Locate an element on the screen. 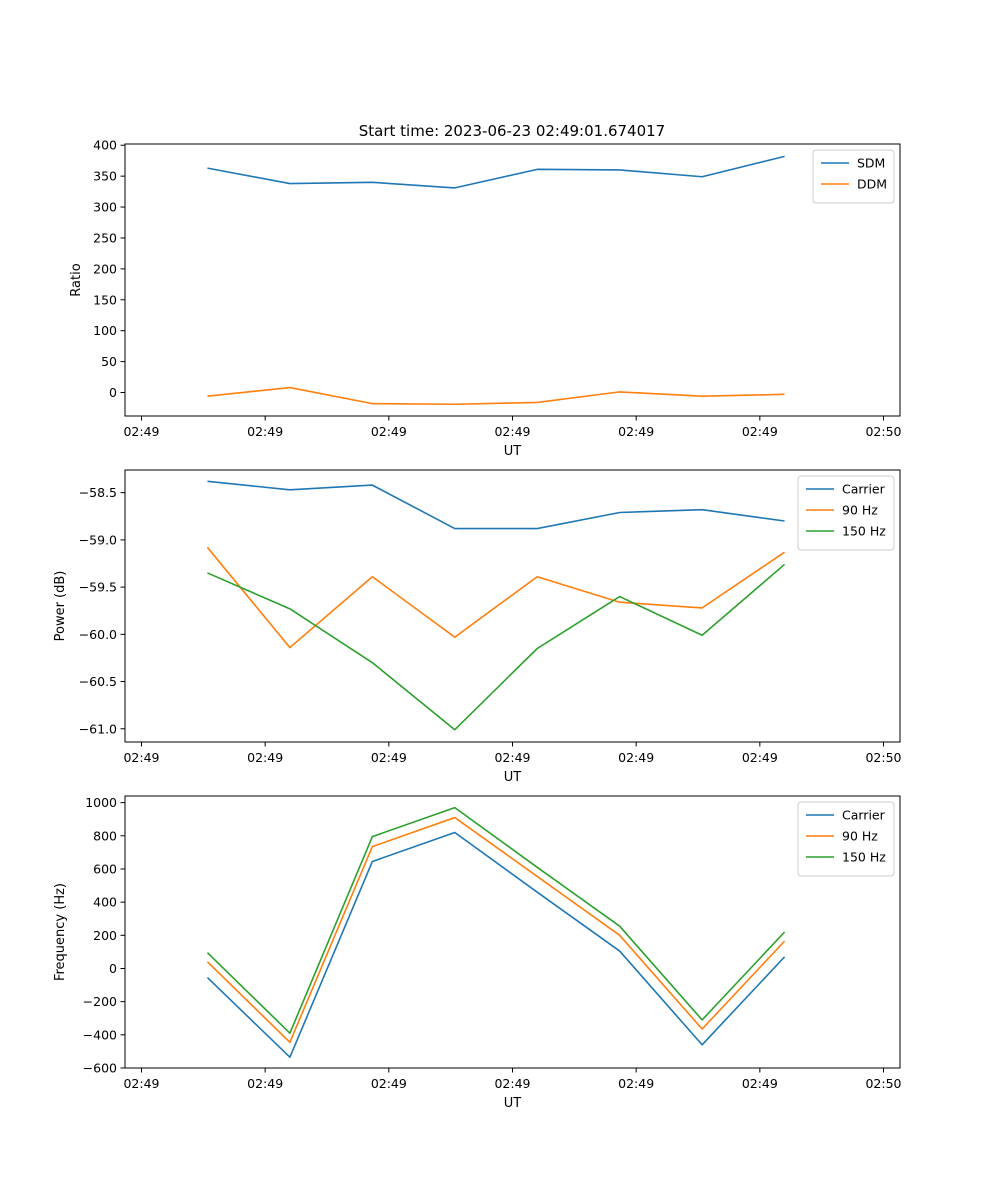  frequency-y-tick-label: 1000 is located at coordinates (101, 802).